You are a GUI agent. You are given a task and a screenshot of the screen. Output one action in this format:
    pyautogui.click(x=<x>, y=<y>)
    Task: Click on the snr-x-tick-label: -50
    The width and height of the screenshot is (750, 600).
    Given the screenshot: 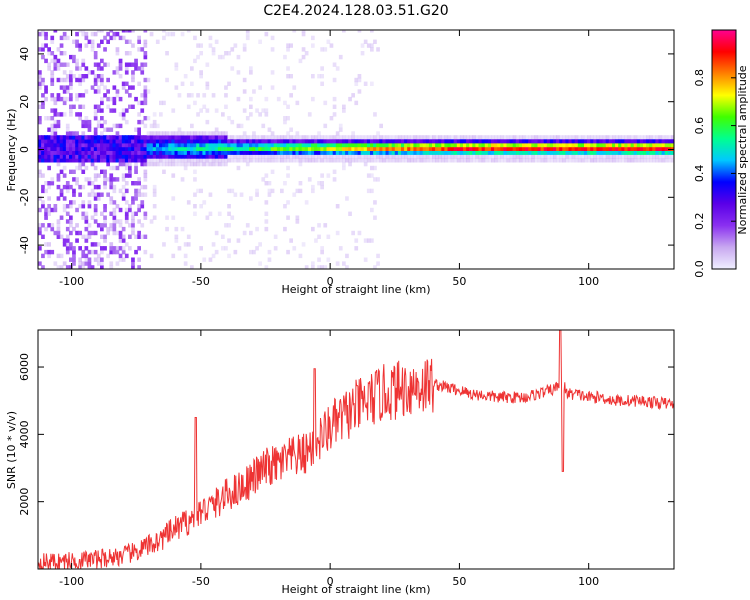 What is the action you would take?
    pyautogui.click(x=201, y=581)
    